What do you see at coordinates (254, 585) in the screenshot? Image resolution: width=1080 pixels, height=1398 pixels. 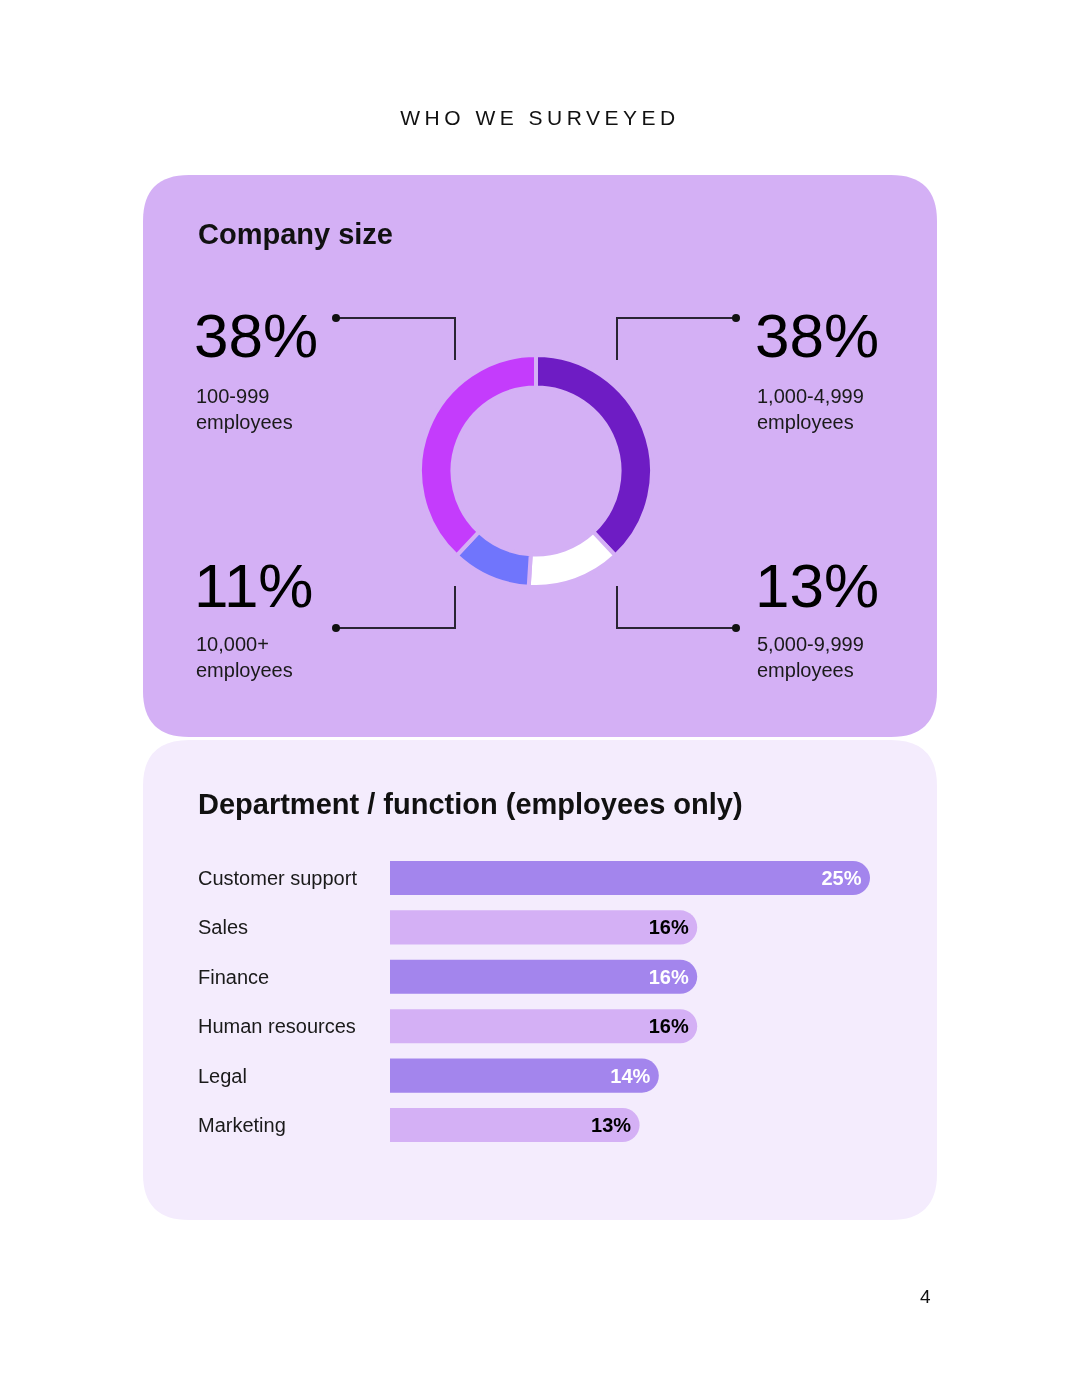 I see `data-label: 11%` at bounding box center [254, 585].